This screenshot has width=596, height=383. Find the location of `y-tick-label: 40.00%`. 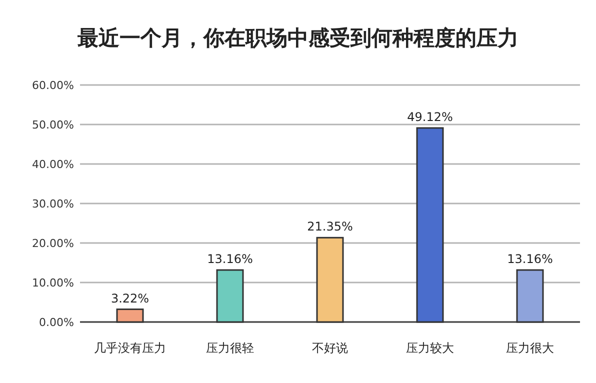

y-tick-label: 40.00% is located at coordinates (53, 164).